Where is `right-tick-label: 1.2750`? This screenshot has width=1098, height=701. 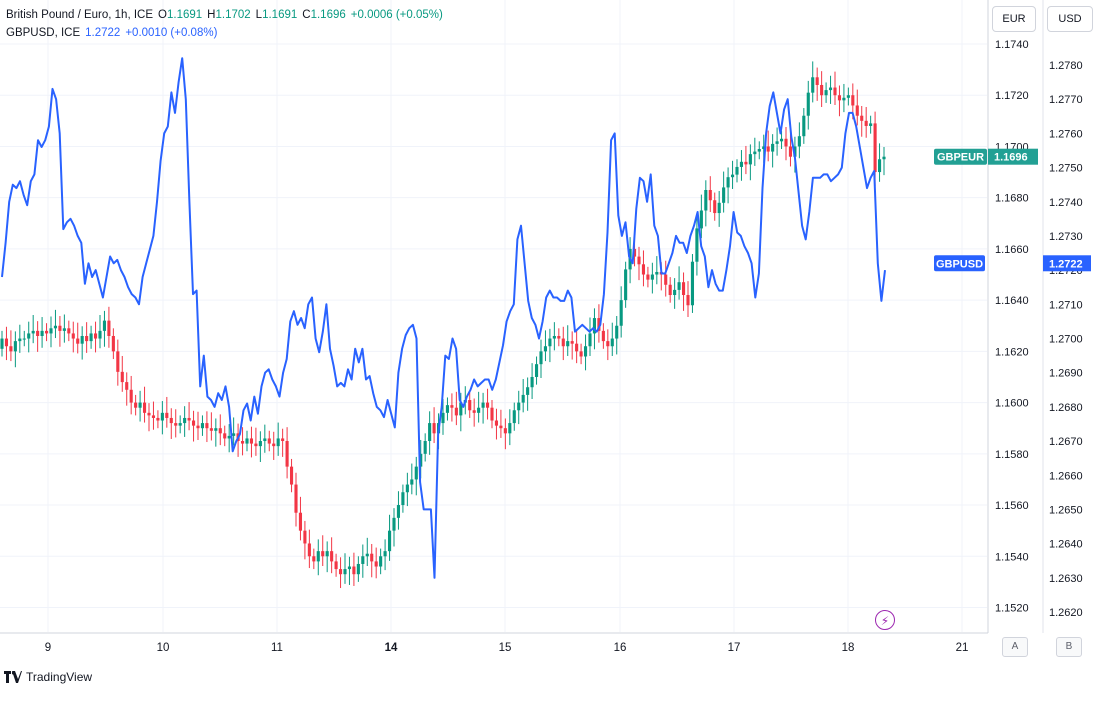
right-tick-label: 1.2750 is located at coordinates (1066, 169).